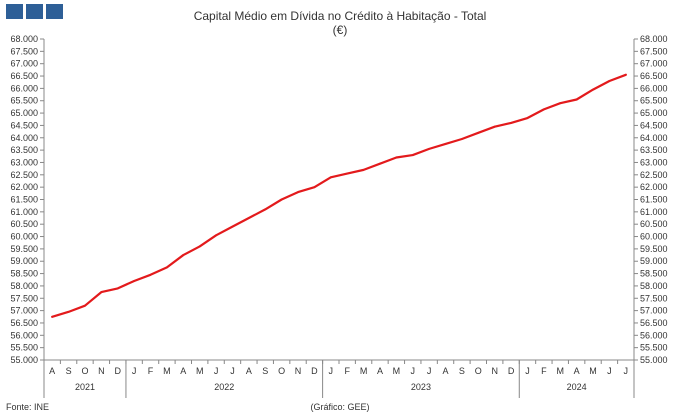  I want to click on y-tick-label-right: 68.000, so click(654, 39).